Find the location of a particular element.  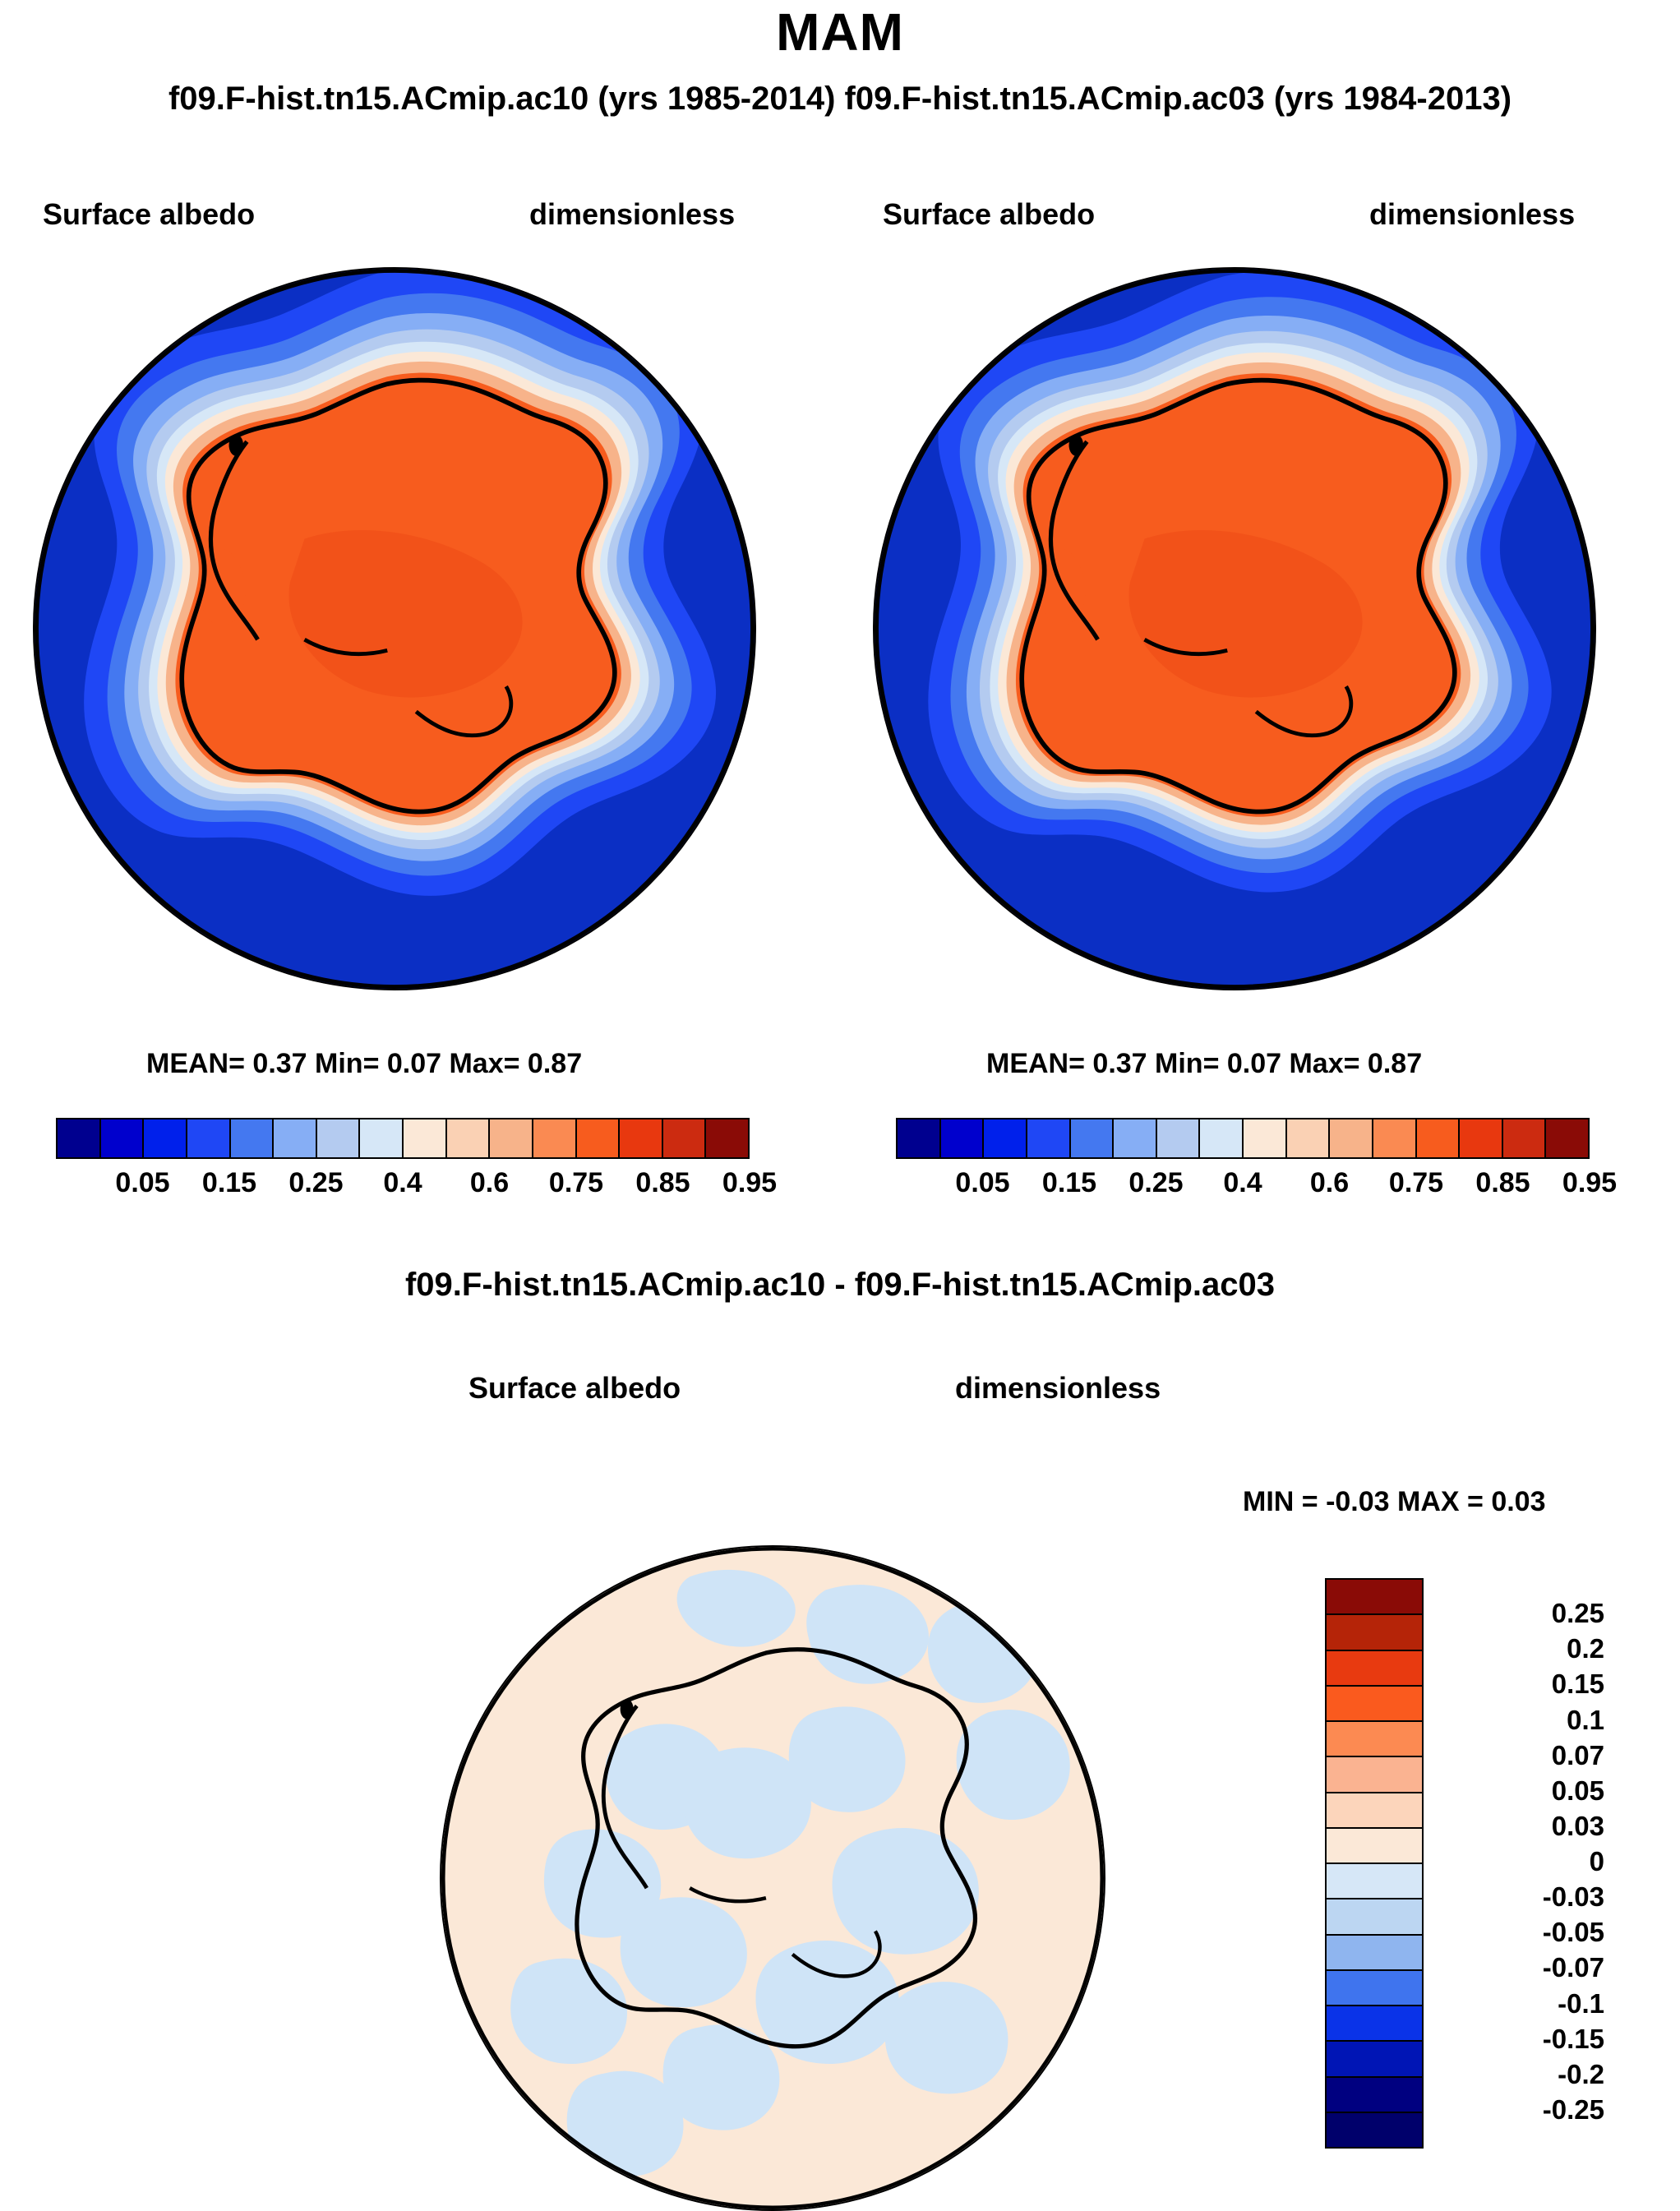

page-title: MAM is located at coordinates (840, 32).